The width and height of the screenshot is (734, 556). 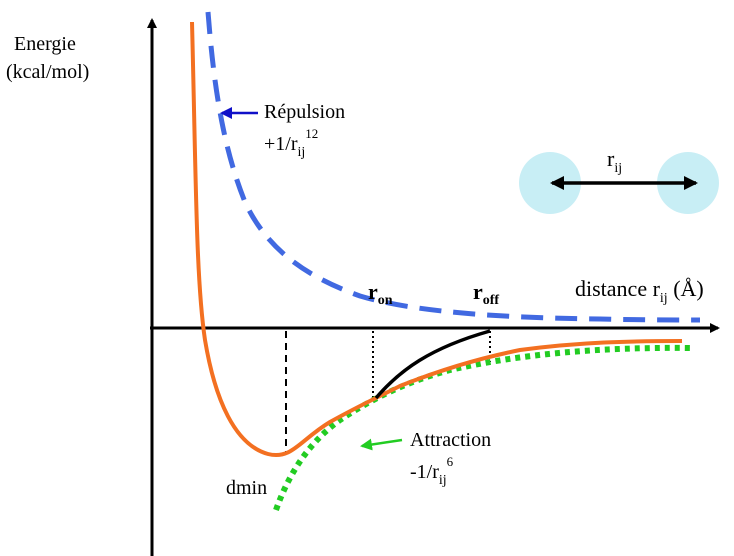 I want to click on attraction-formula: -1/rij6, so click(x=432, y=471).